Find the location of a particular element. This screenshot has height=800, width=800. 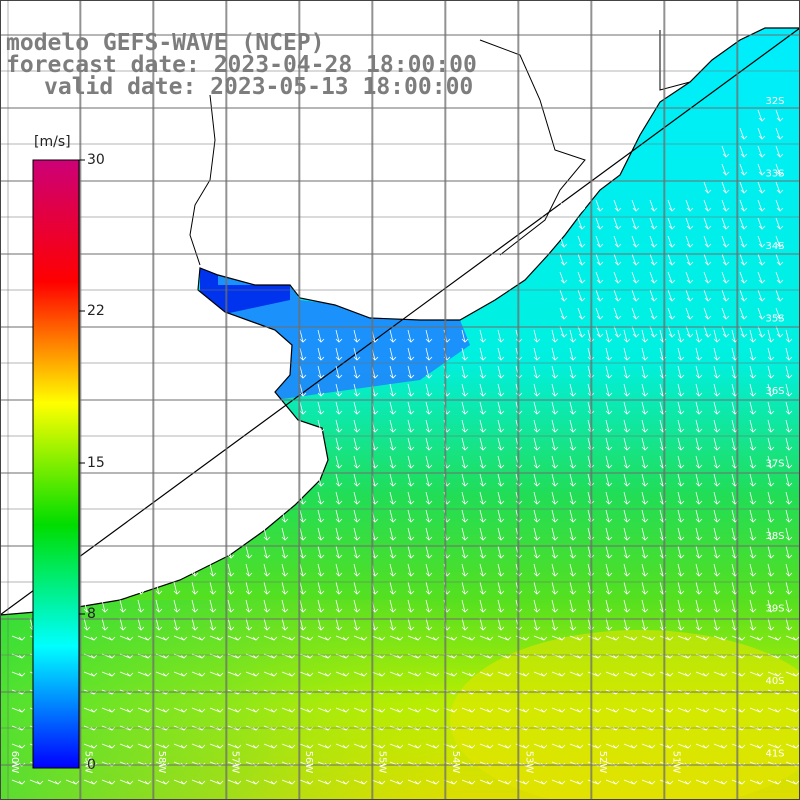

lat-label: 33S is located at coordinates (774, 174).